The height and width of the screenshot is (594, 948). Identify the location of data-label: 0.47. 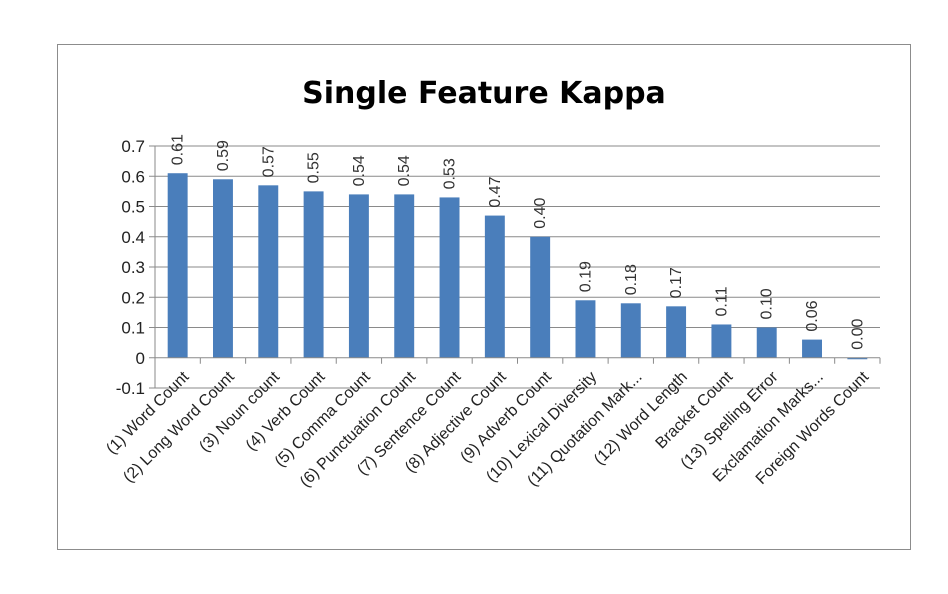
(495, 191).